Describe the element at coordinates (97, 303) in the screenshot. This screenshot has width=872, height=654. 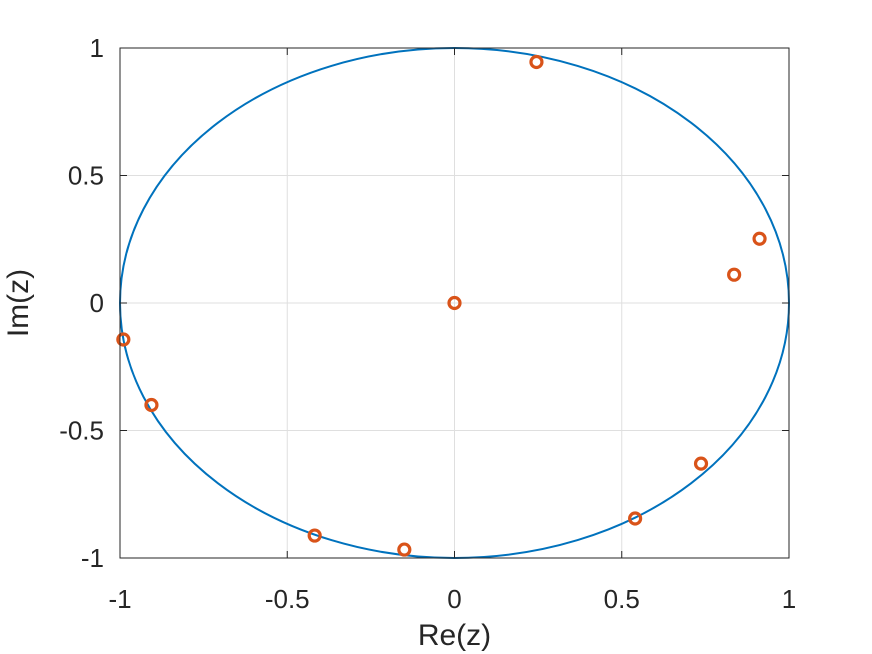
I see `y-tick-label: 0` at that location.